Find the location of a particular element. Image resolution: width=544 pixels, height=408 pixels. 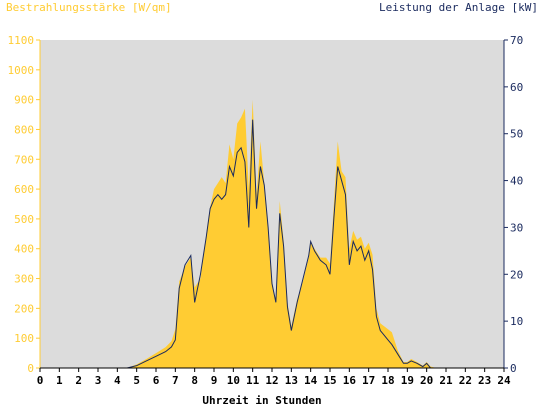

x-tick-label: 2 is located at coordinates (78, 380).